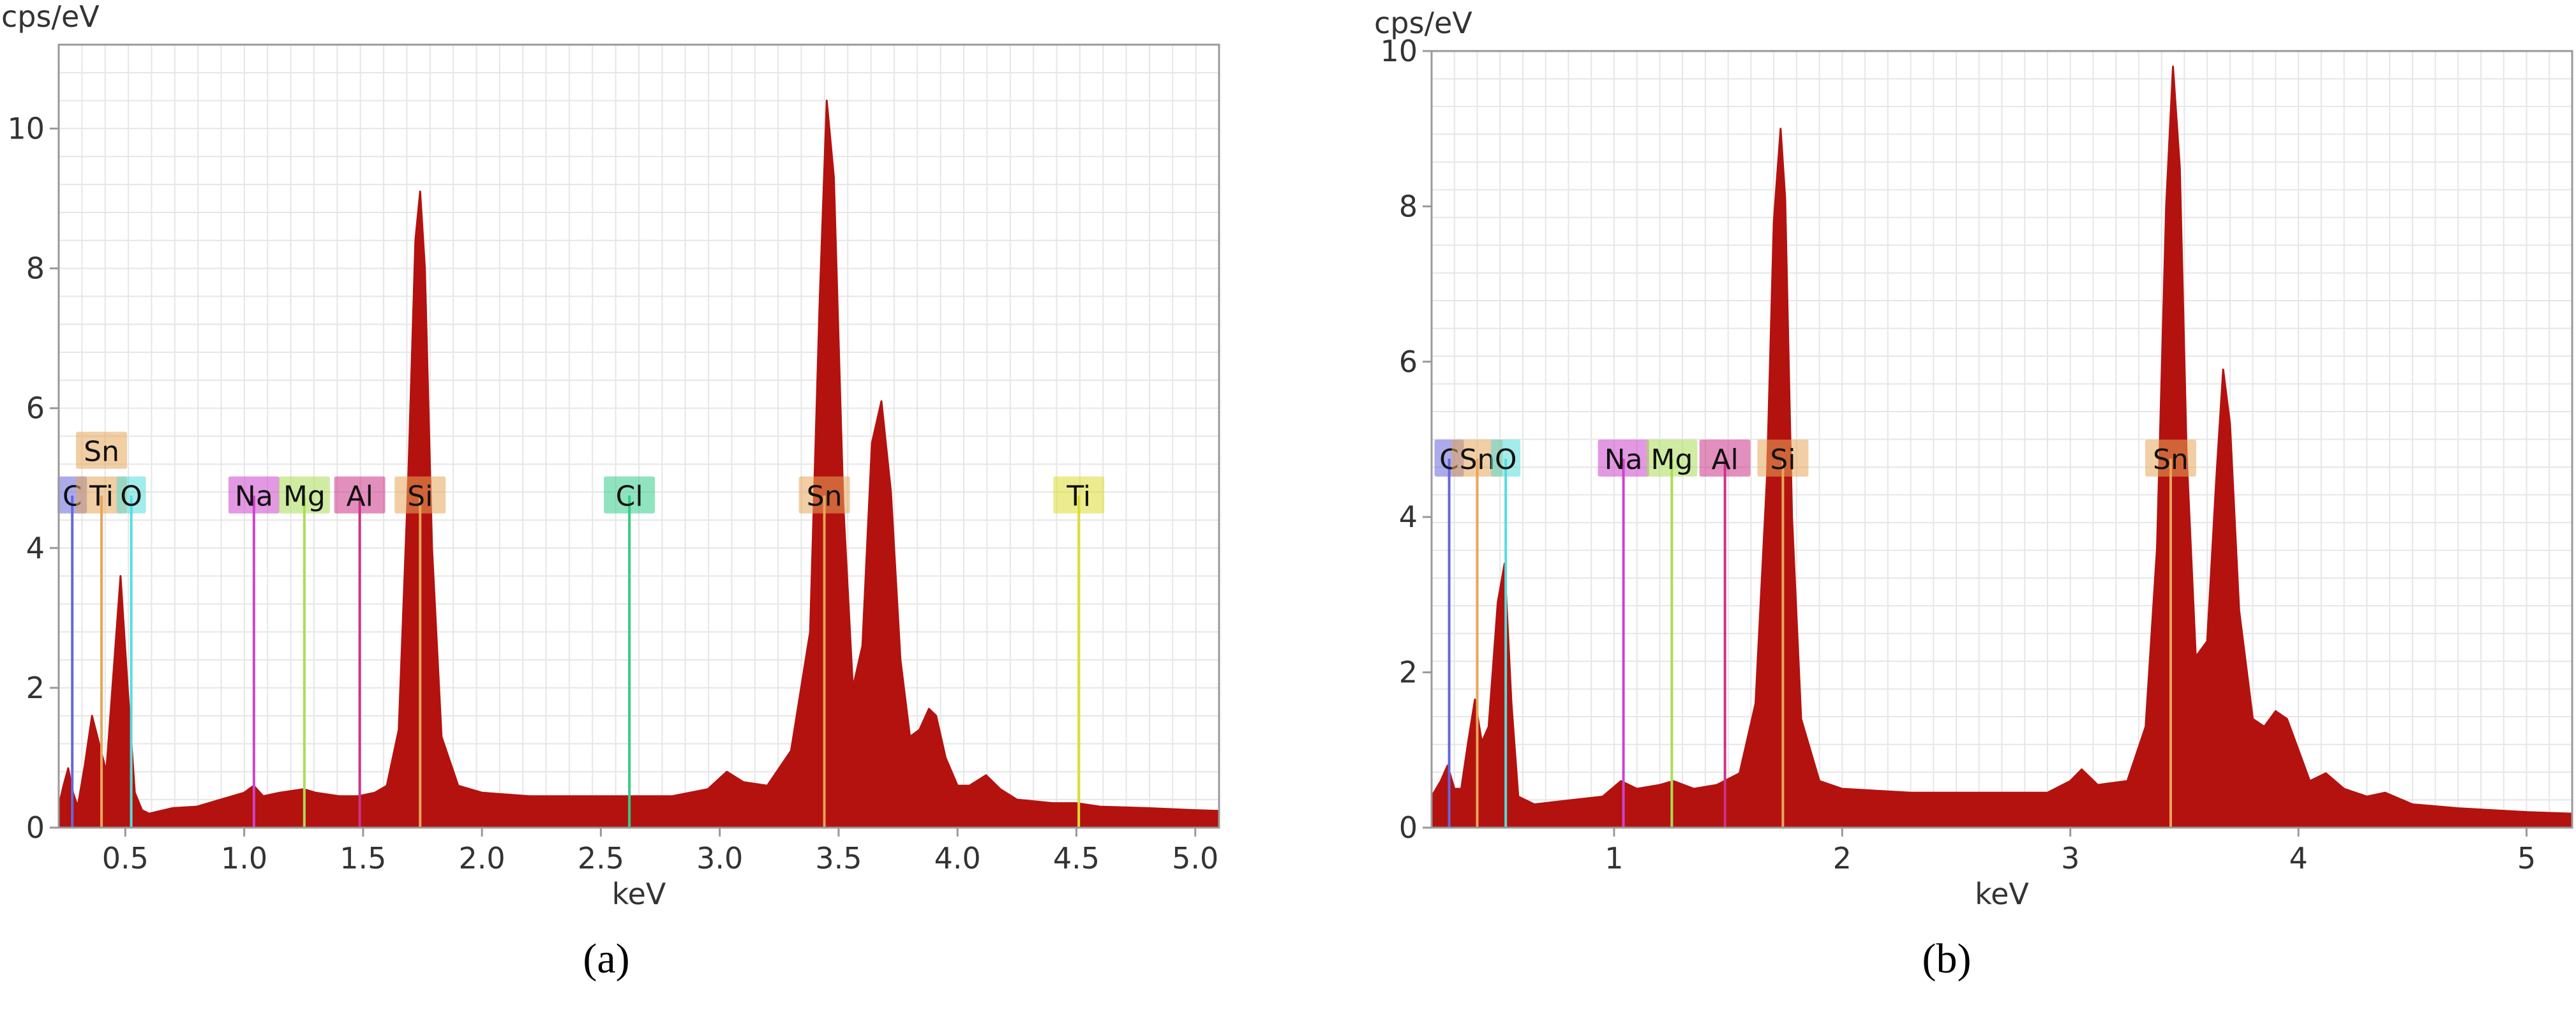 The height and width of the screenshot is (1021, 2576). Describe the element at coordinates (1195, 858) in the screenshot. I see `x-tick-label: 5.0` at that location.